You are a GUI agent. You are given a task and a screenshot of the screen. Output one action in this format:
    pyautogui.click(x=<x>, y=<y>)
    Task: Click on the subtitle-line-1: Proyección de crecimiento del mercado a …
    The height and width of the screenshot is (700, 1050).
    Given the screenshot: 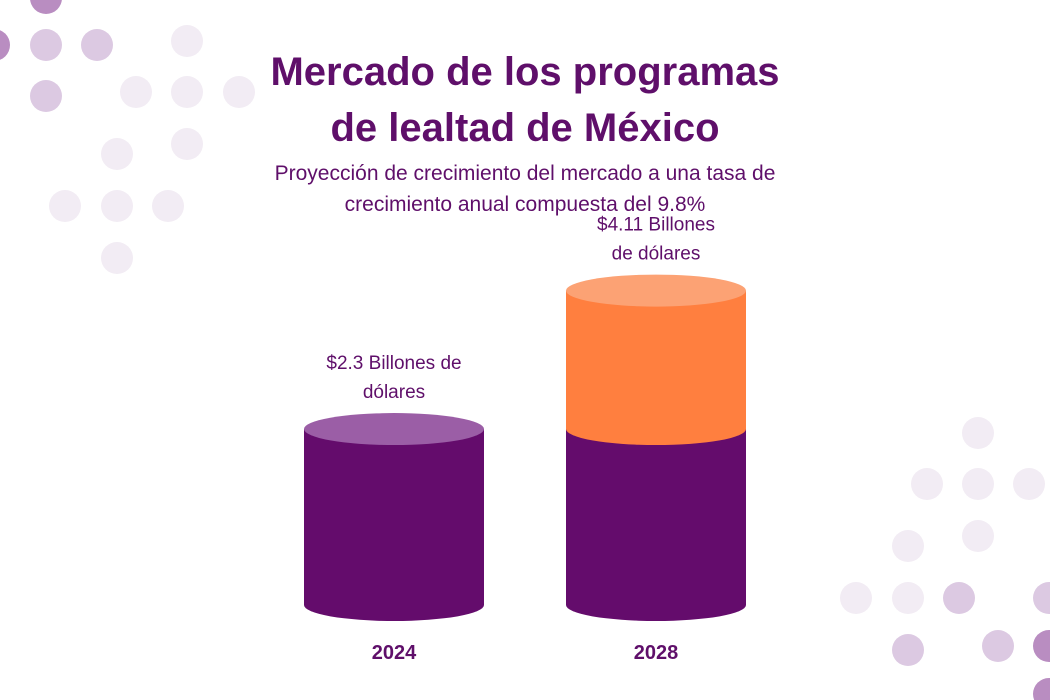 What is the action you would take?
    pyautogui.click(x=525, y=173)
    